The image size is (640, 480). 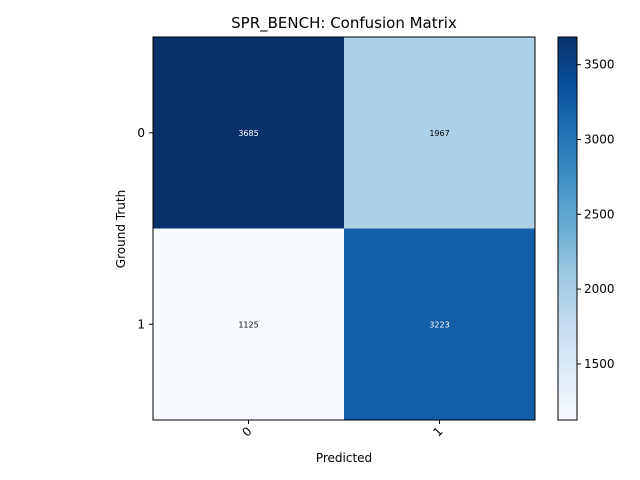 I want to click on y-axis-ticks: 01, so click(x=145, y=228).